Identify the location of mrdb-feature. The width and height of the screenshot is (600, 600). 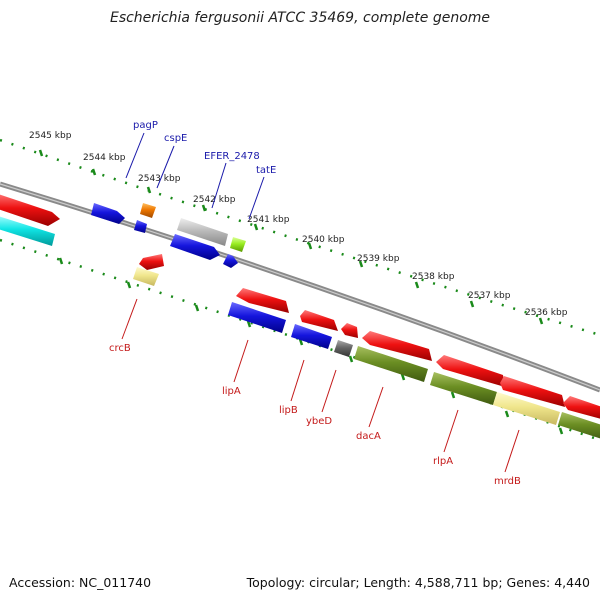
(526, 408).